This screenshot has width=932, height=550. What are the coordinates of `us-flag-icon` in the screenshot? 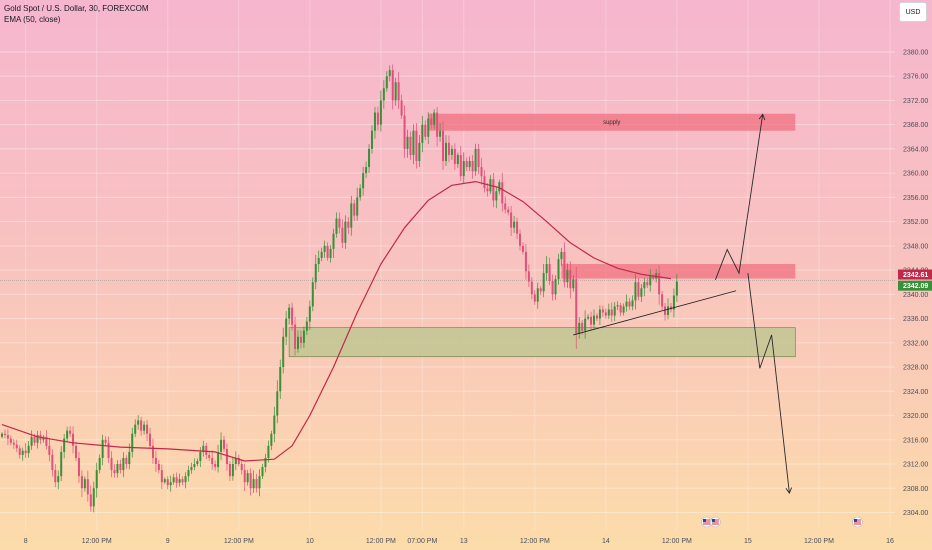 It's located at (857, 522).